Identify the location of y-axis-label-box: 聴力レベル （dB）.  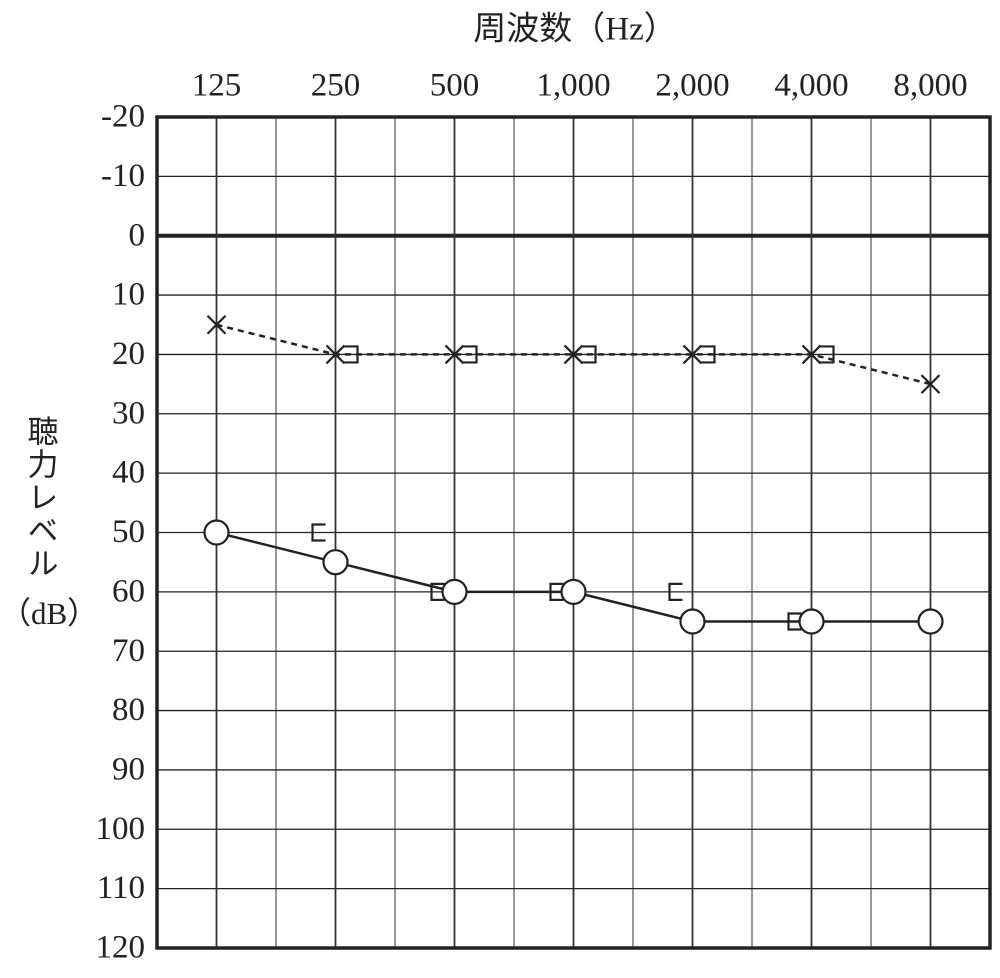
(49, 524).